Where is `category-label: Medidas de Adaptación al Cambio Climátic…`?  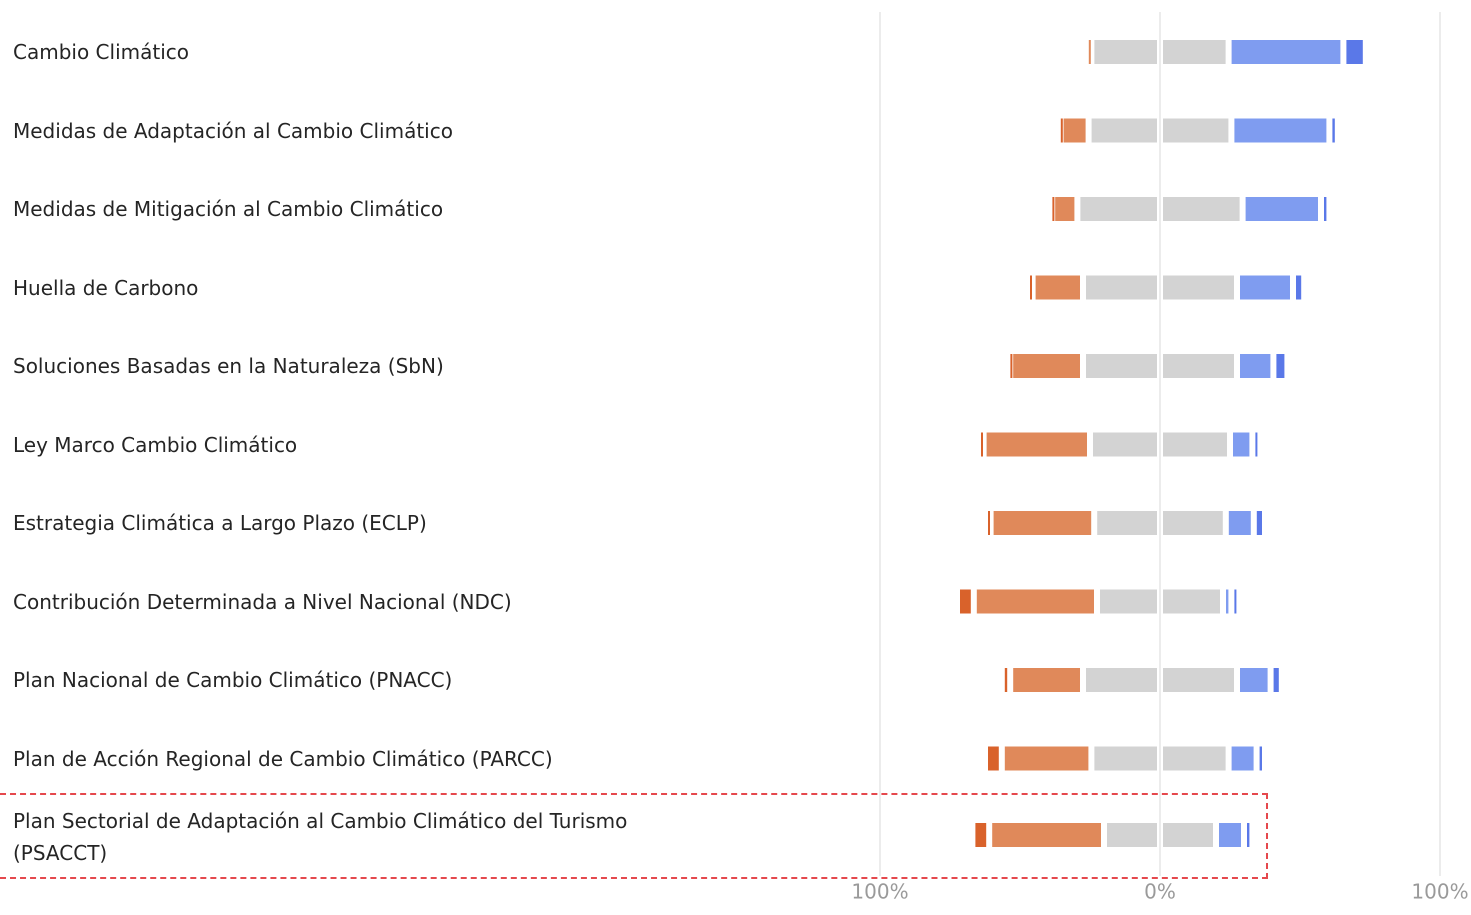
category-label: Medidas de Adaptación al Cambio Climátic… is located at coordinates (233, 130).